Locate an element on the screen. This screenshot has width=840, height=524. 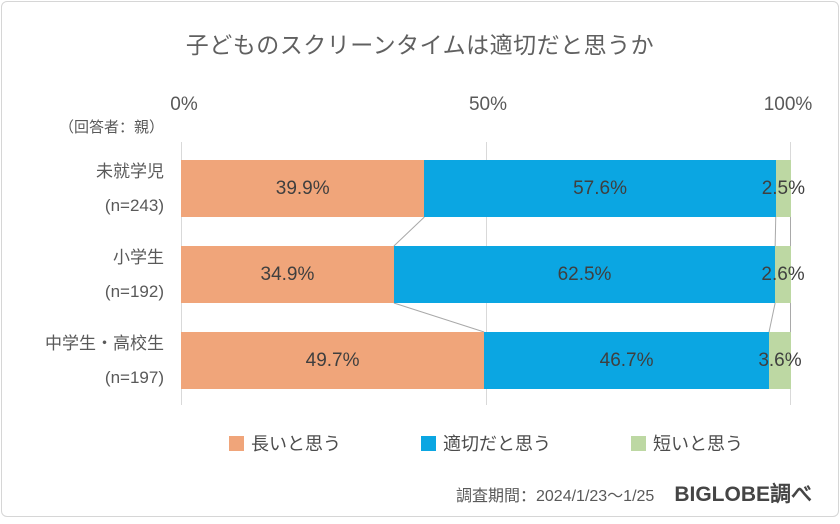
legend-item-long: 長いと思う is located at coordinates (285, 443).